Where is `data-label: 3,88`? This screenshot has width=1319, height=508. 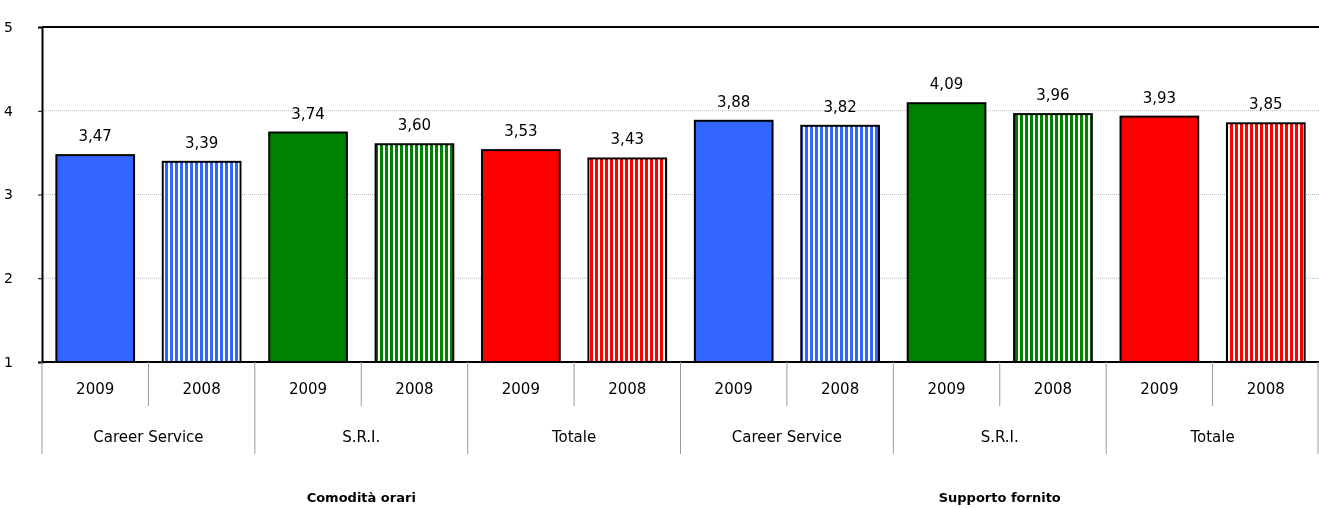
data-label: 3,88 is located at coordinates (734, 101).